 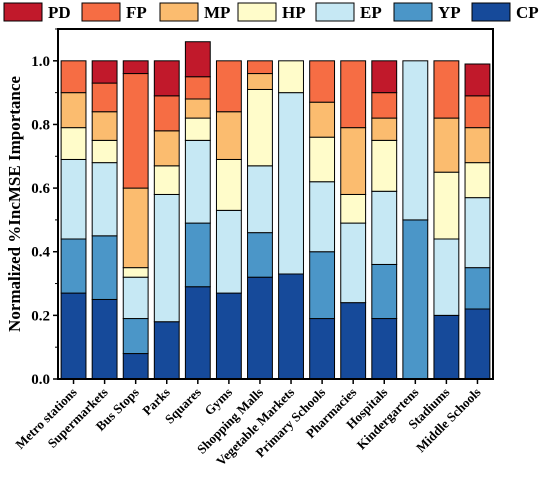 I want to click on legend-swatch-fp, so click(x=101, y=12).